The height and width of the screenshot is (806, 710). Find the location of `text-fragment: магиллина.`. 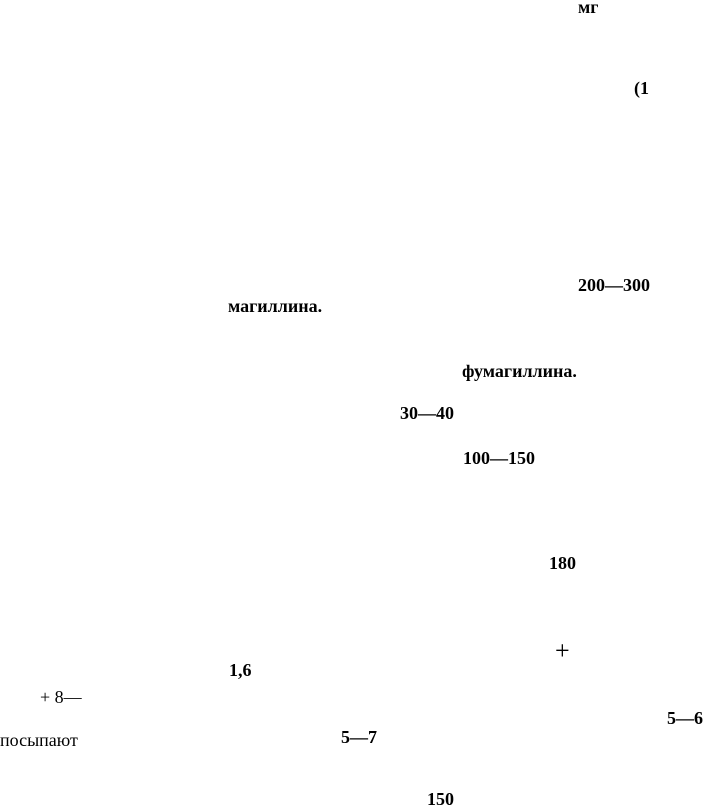

text-fragment: магиллина. is located at coordinates (275, 306).